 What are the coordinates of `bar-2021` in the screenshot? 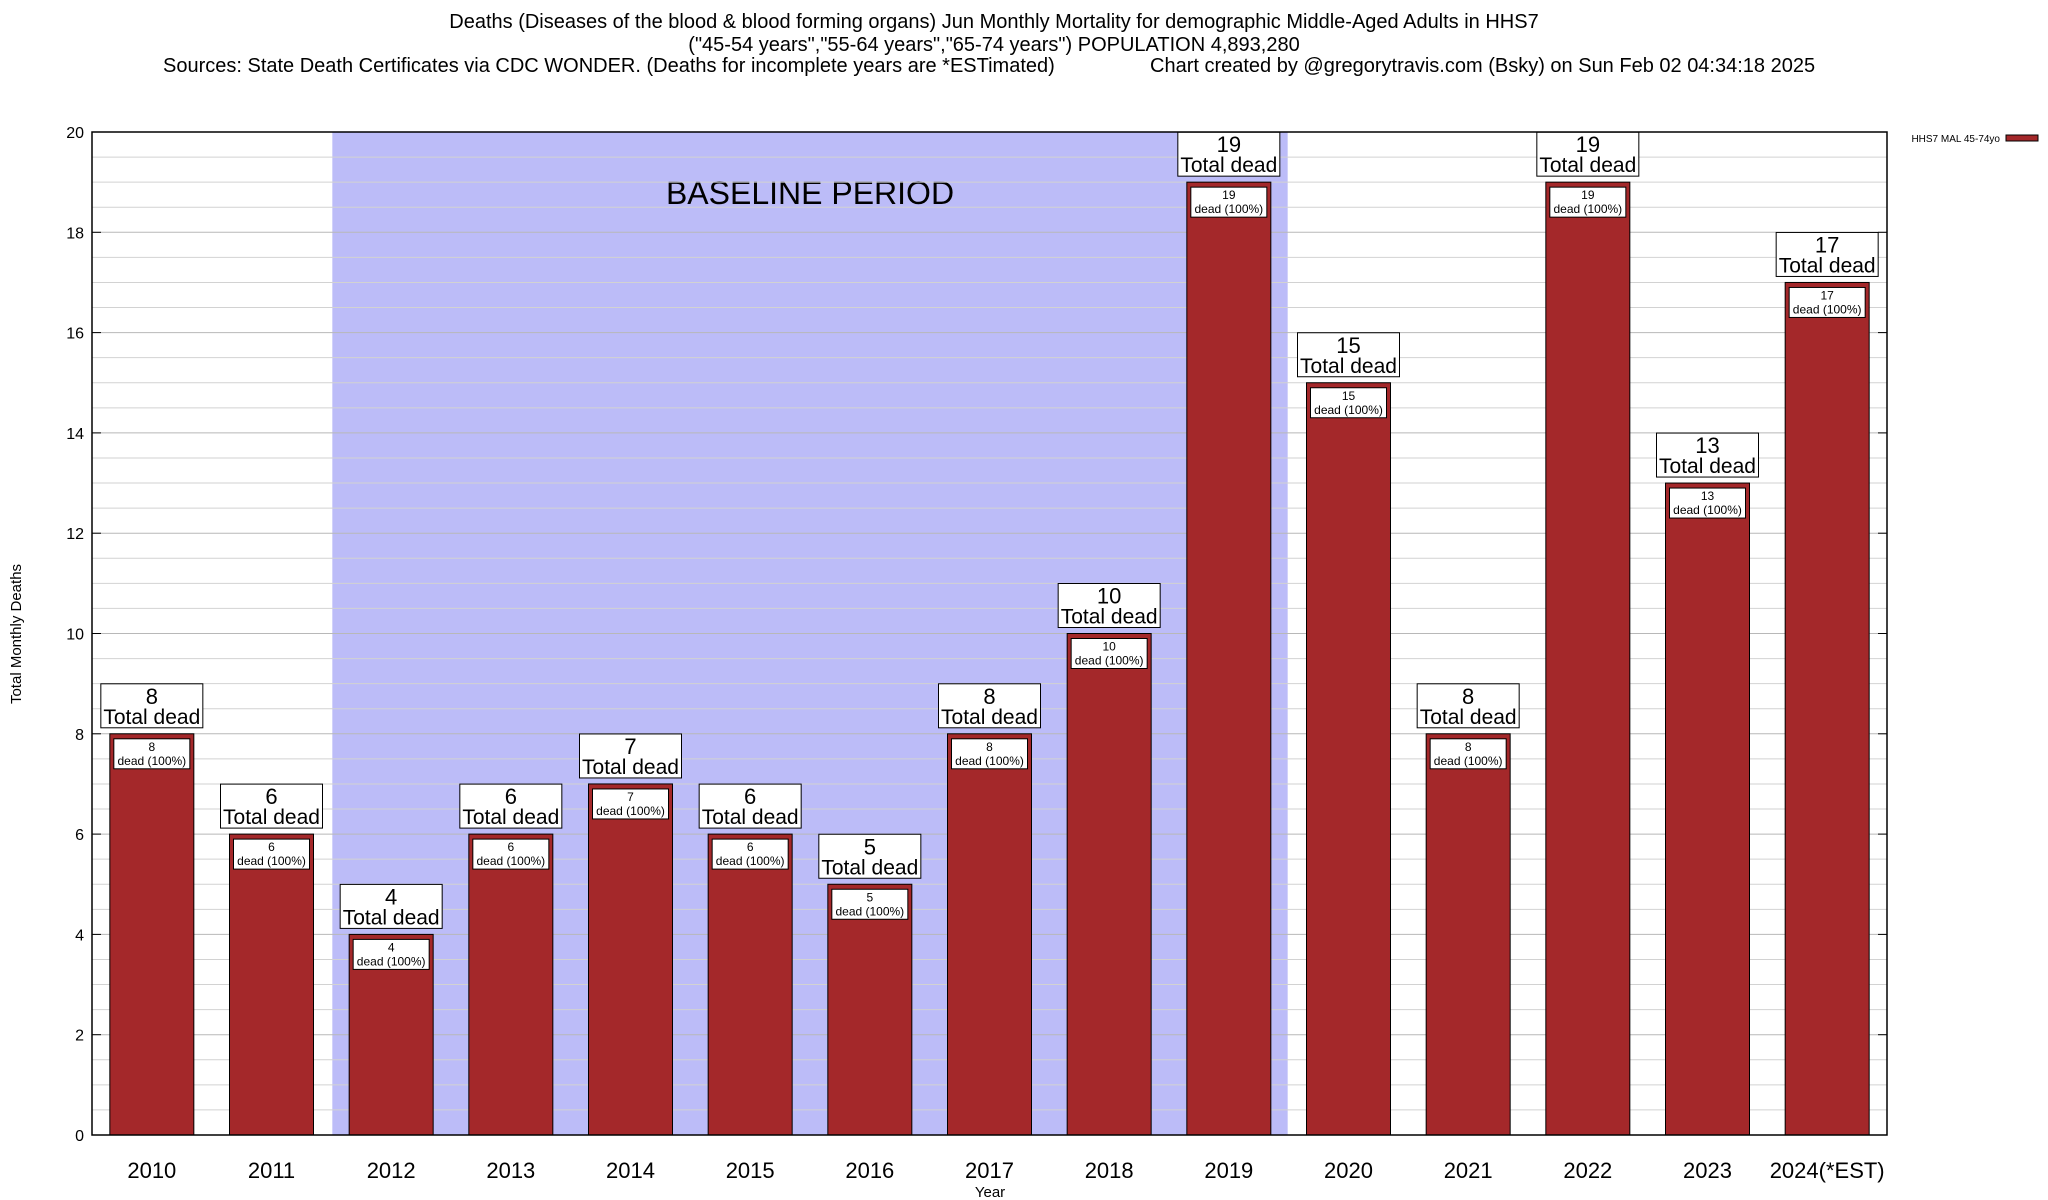 It's located at (1468, 934).